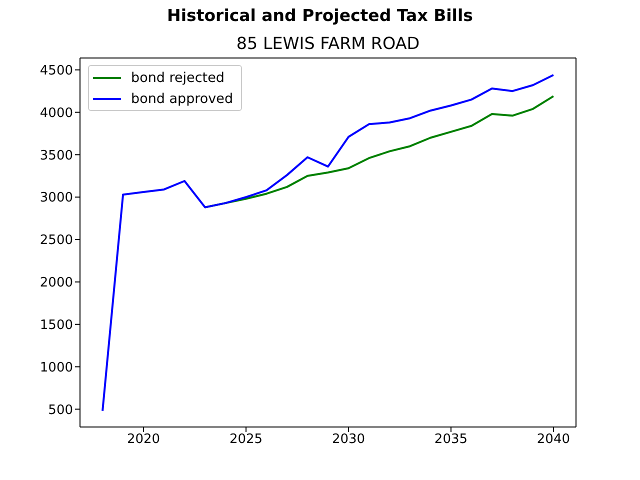 This screenshot has width=640, height=480. I want to click on x-tick-label: 2020, so click(143, 440).